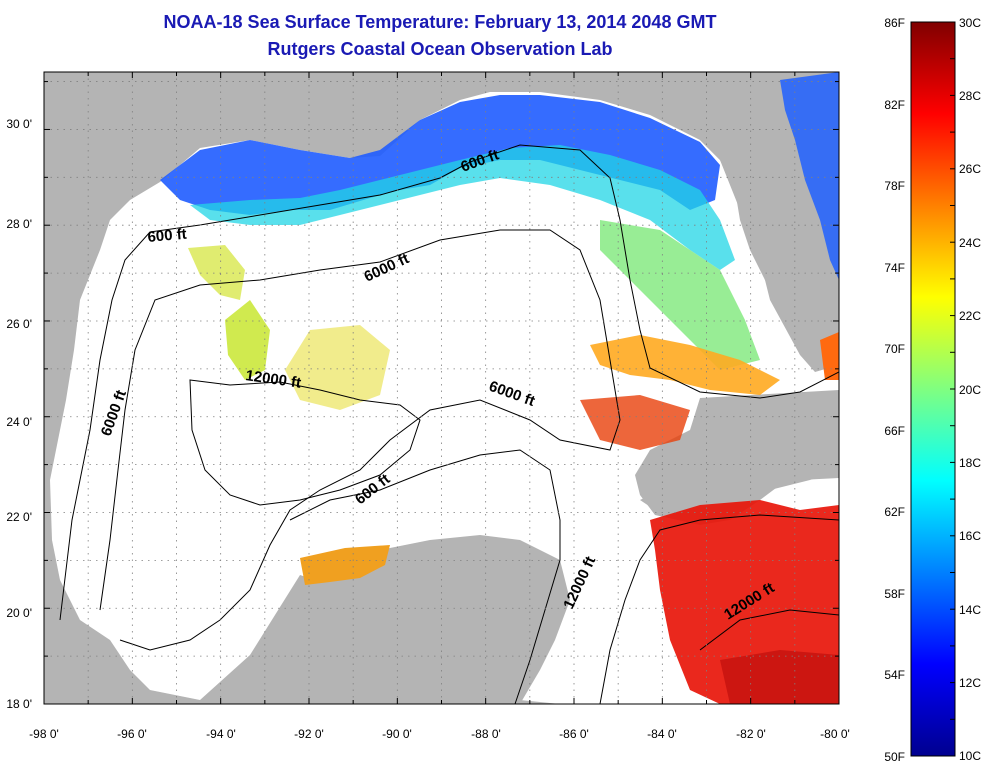 The image size is (992, 770). What do you see at coordinates (970, 463) in the screenshot?
I see `celsius-label: 18C` at bounding box center [970, 463].